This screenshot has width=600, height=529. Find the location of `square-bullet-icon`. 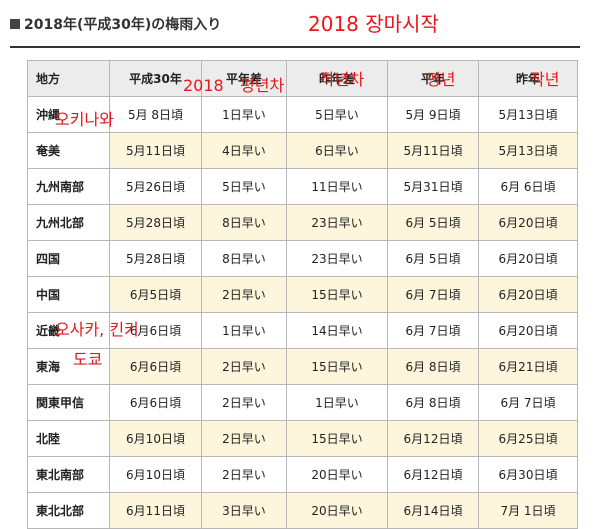

square-bullet-icon is located at coordinates (15, 24).